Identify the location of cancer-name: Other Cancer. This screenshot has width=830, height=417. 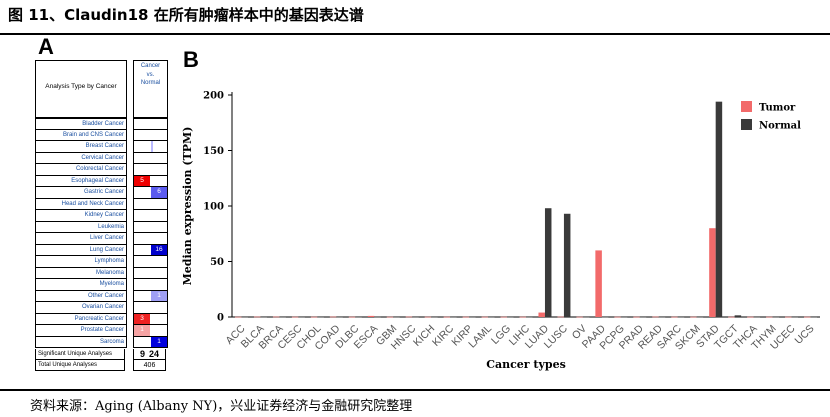
(105, 295).